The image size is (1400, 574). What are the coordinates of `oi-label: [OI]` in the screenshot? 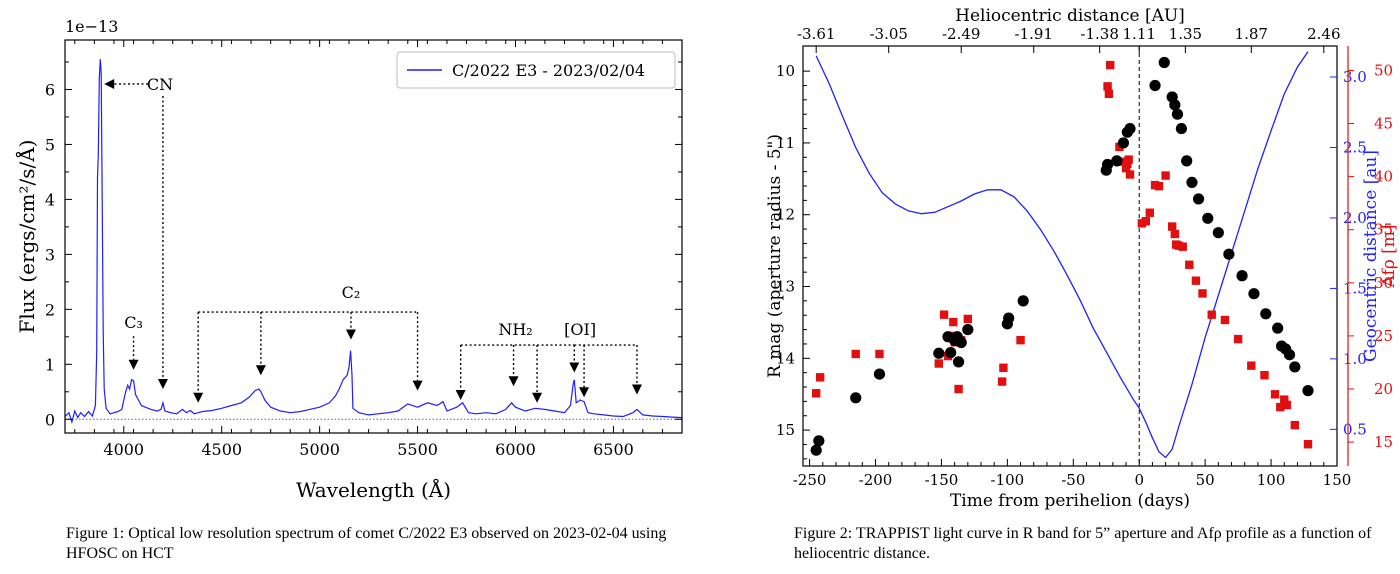 It's located at (580, 329).